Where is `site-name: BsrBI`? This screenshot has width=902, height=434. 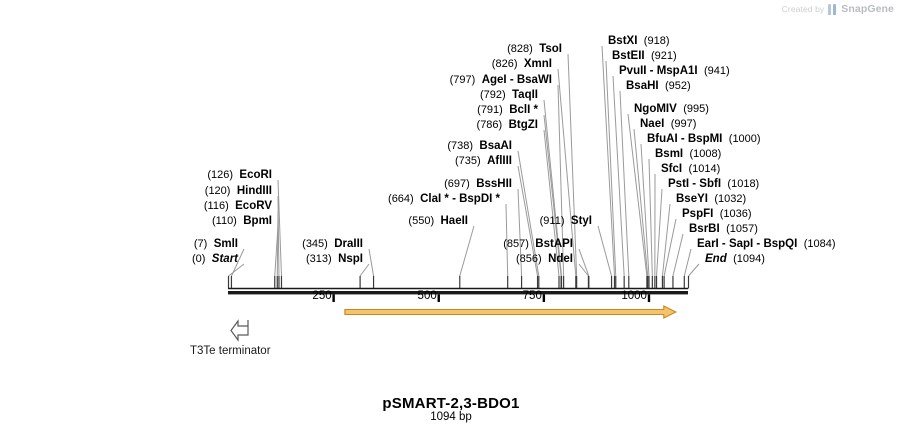 site-name: BsrBI is located at coordinates (704, 229).